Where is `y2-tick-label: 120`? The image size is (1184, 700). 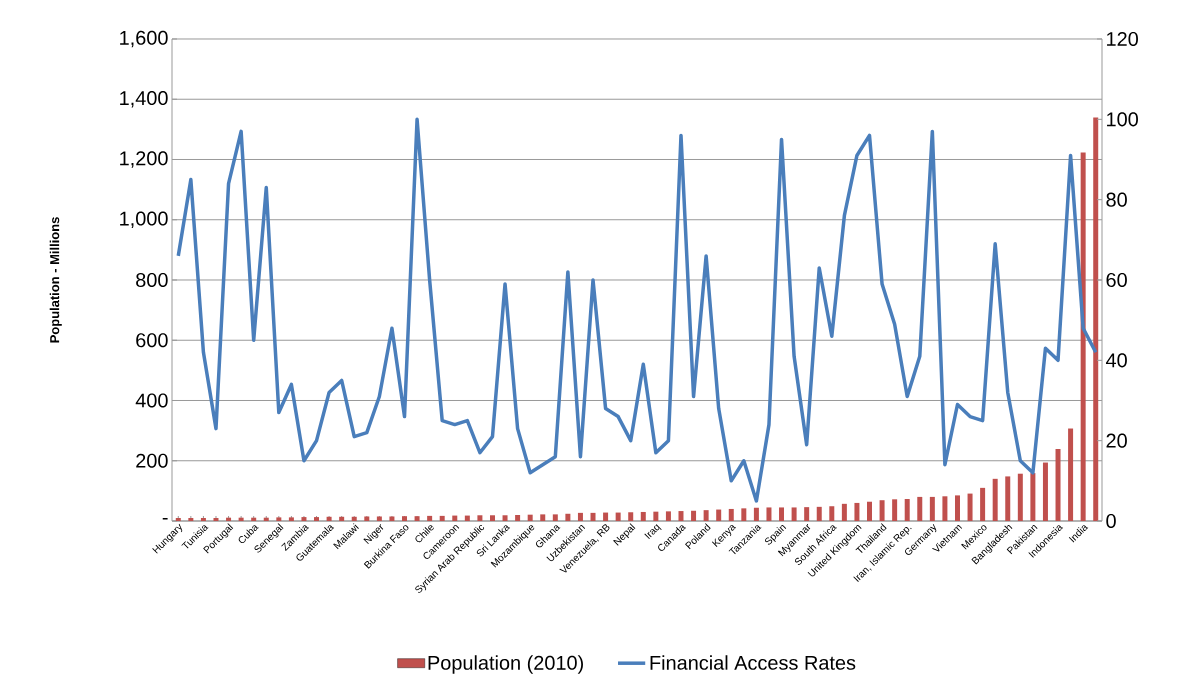 y2-tick-label: 120 is located at coordinates (1122, 39).